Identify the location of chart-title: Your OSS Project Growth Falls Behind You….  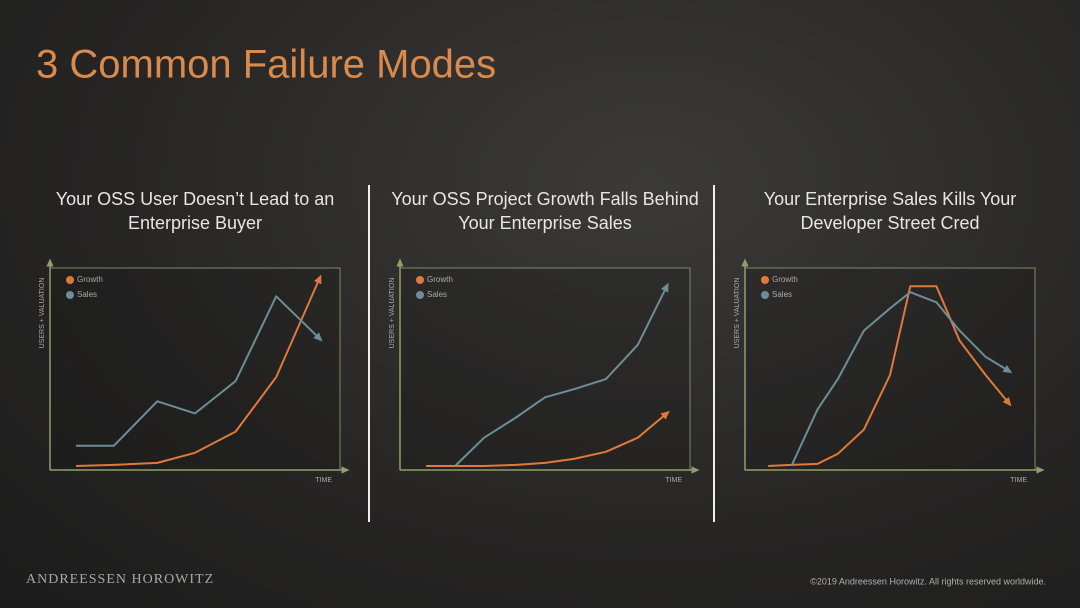
(545, 211).